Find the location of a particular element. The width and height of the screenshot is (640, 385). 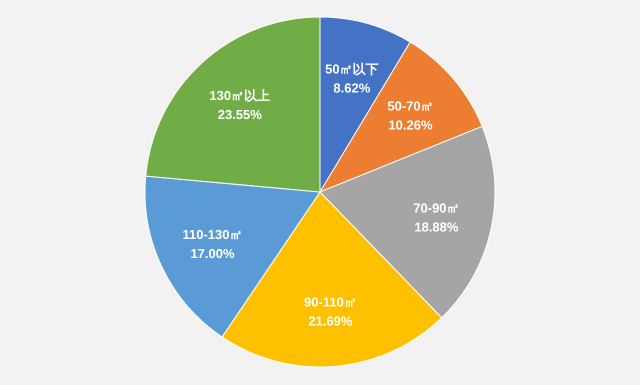

data-label: 10.26% is located at coordinates (410, 125).